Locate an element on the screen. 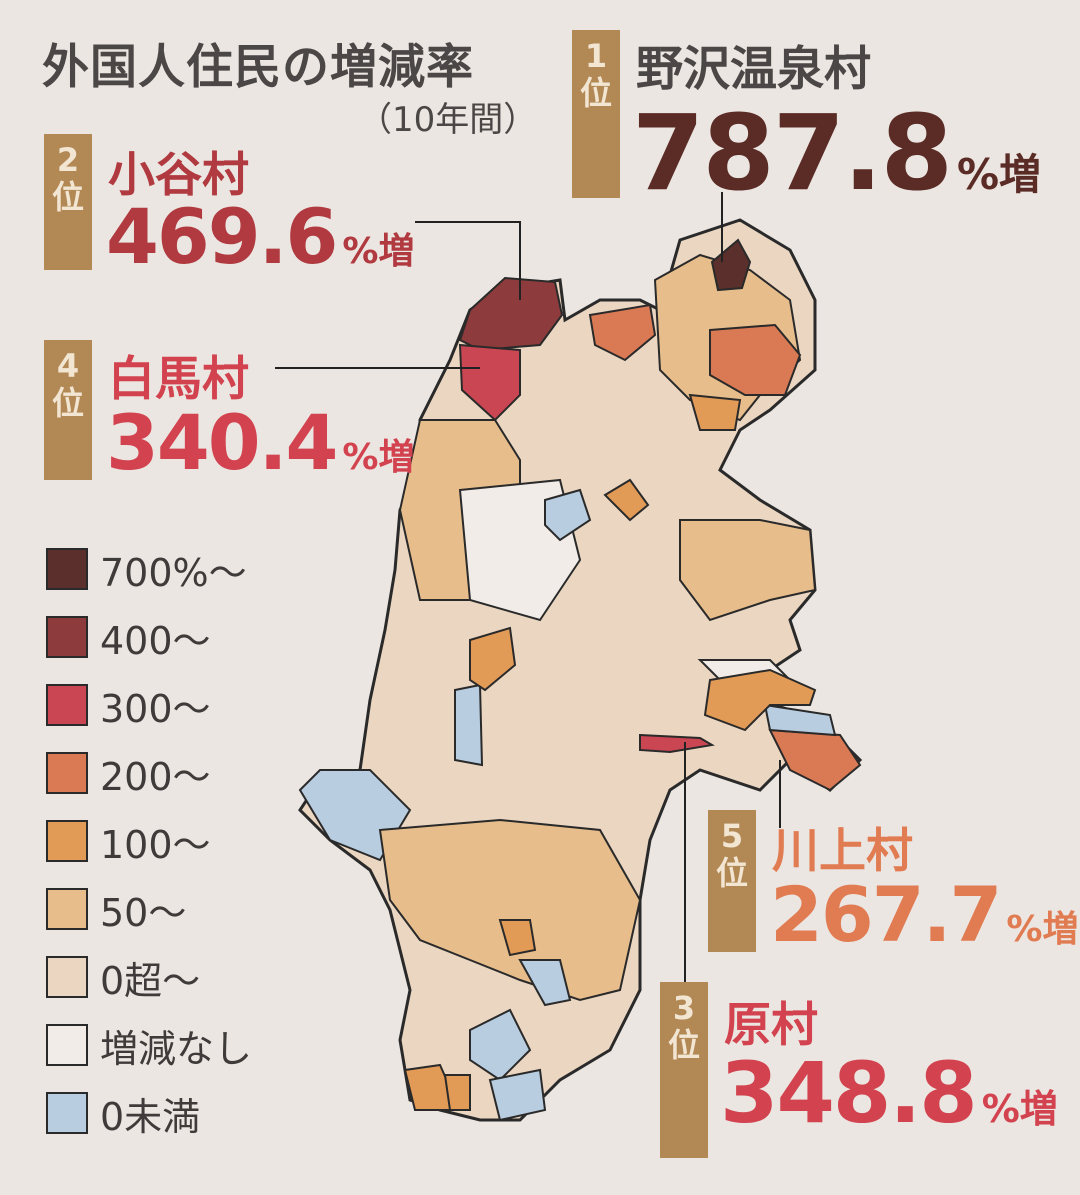 The width and height of the screenshot is (1080, 1195). legend-item: 700%〜 is located at coordinates (149, 569).